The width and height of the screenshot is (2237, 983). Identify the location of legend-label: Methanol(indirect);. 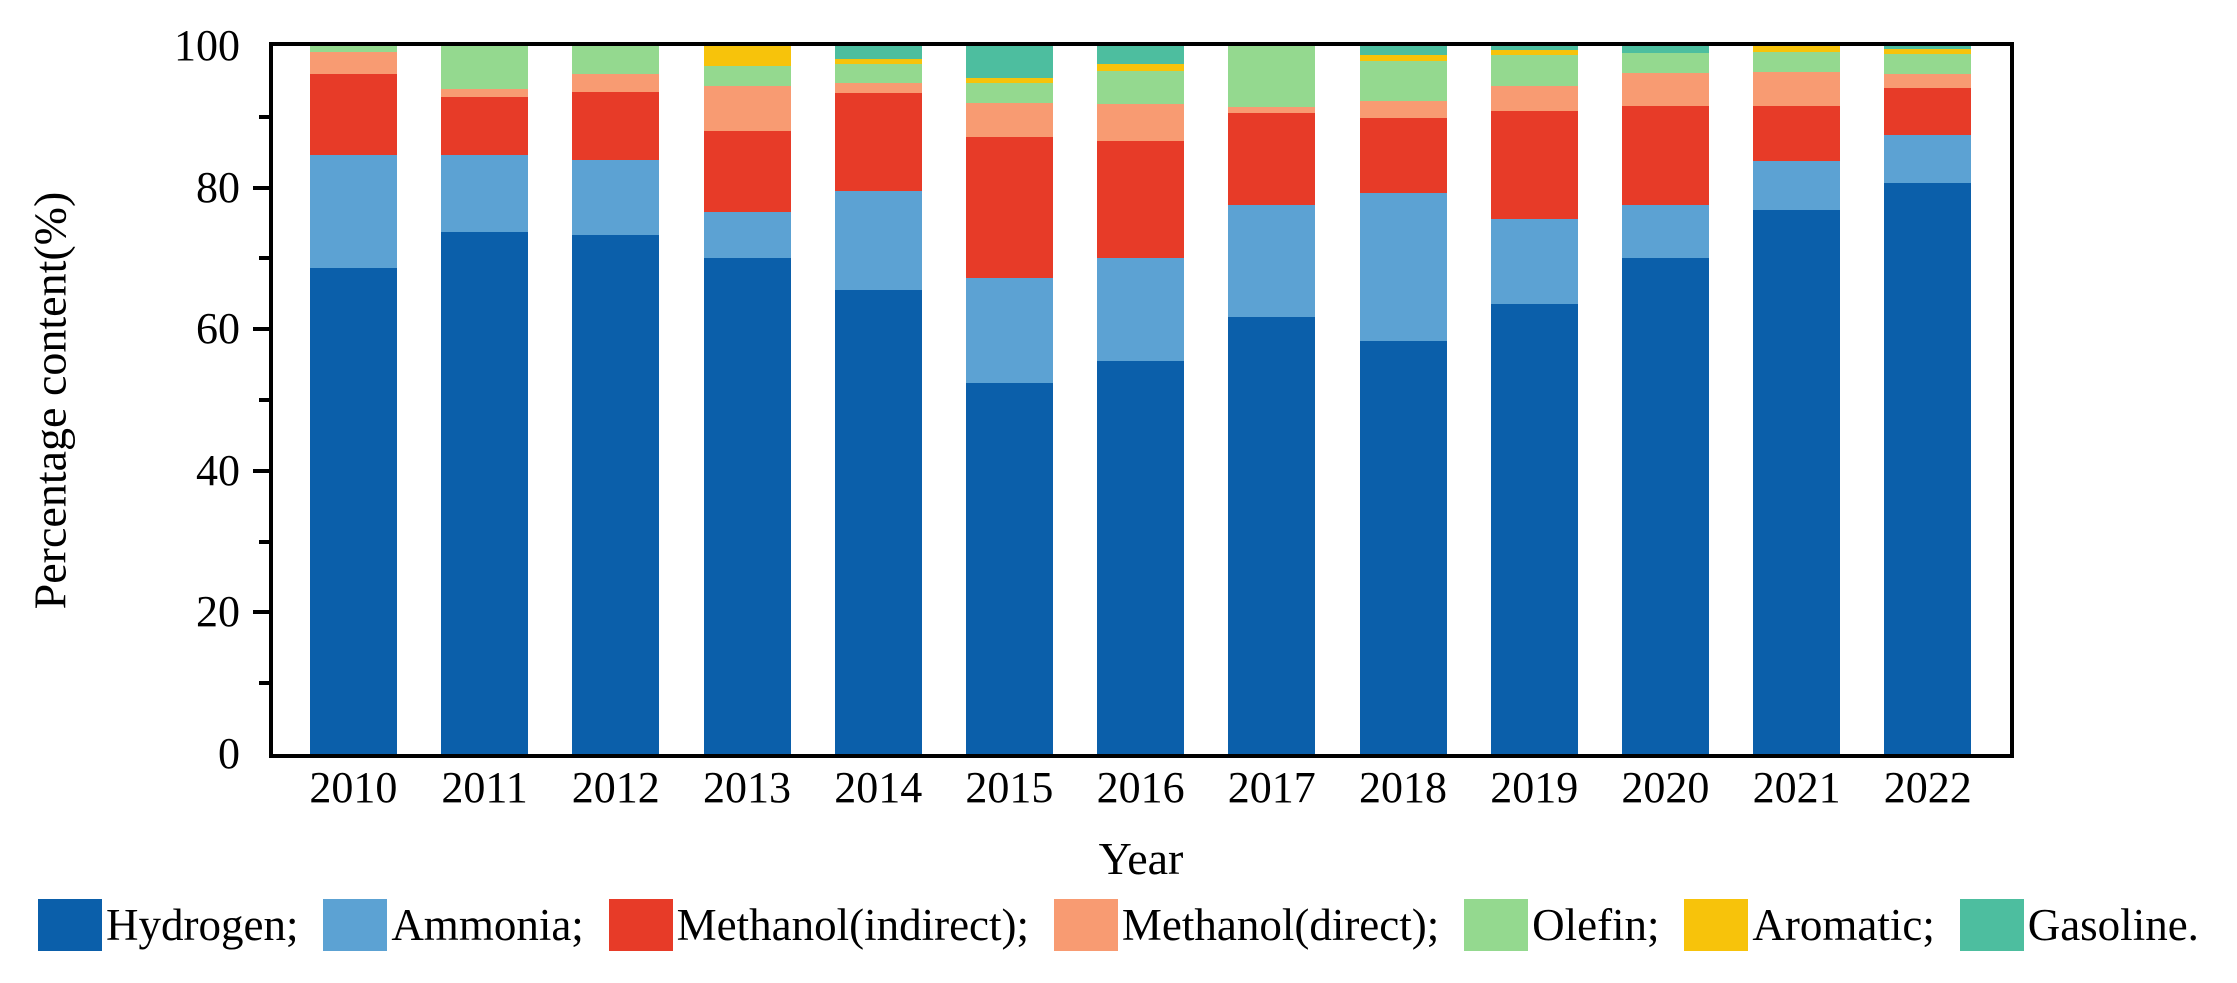
(853, 925).